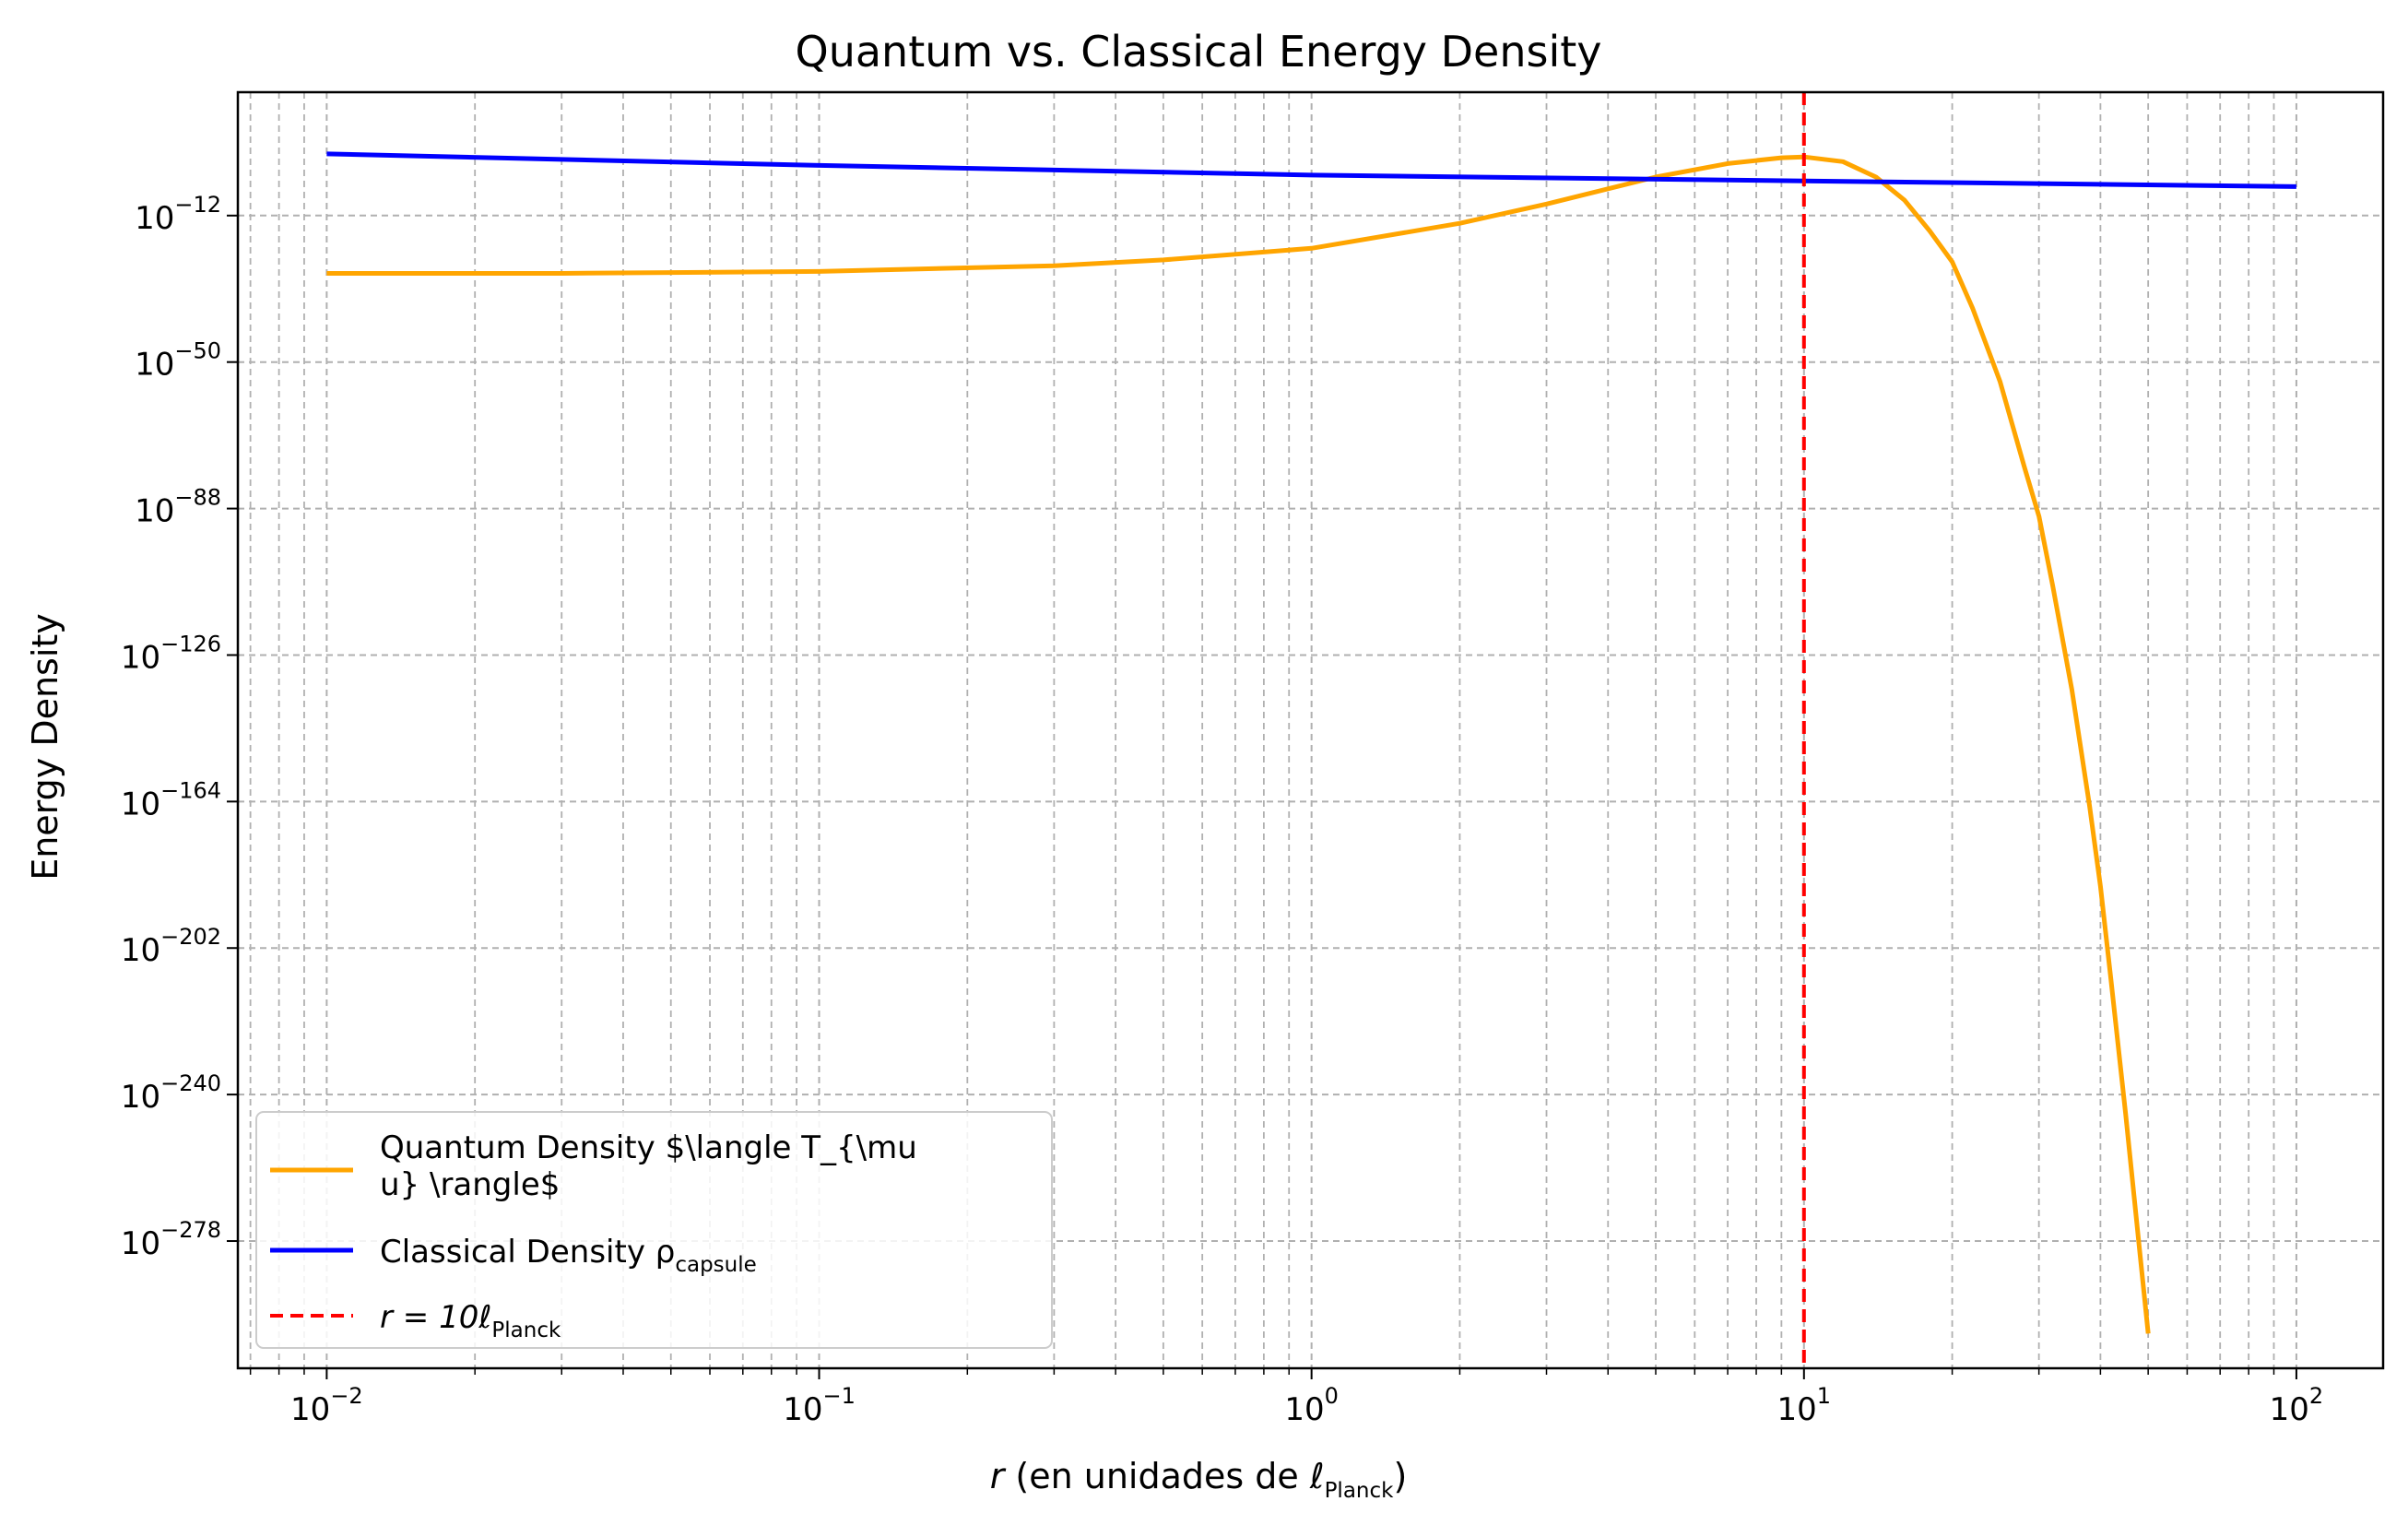 The image size is (2408, 1525). Describe the element at coordinates (2316, 1396) in the screenshot. I see `x-tick-exponent: 2` at that location.